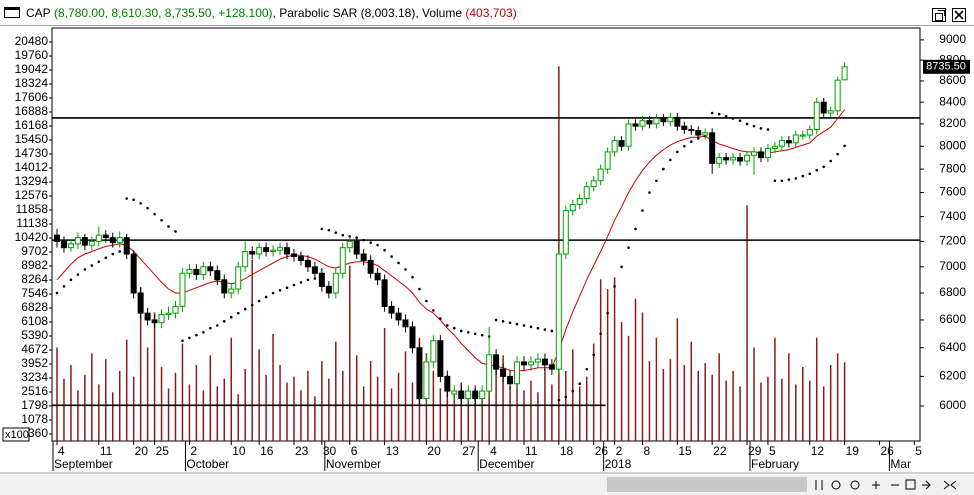  Describe the element at coordinates (952, 405) in the screenshot. I see `y-tick-label: 6000` at that location.